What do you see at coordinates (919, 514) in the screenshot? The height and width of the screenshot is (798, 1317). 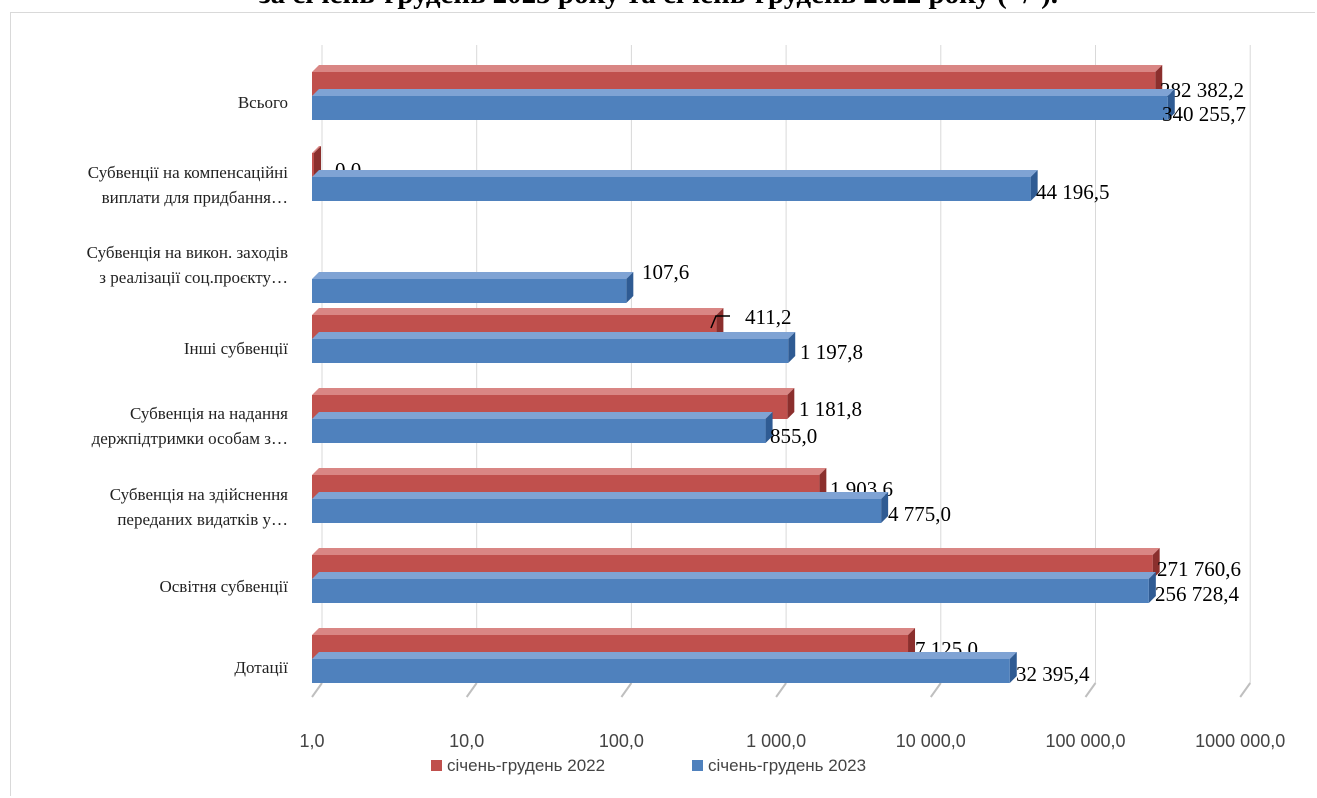 I see `data-label: 4 775,0` at bounding box center [919, 514].